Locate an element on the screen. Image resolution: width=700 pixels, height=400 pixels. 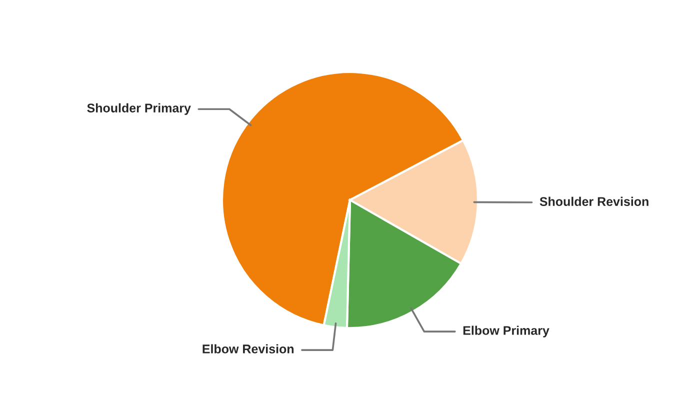
slice-label: Shoulder Primary is located at coordinates (139, 109).